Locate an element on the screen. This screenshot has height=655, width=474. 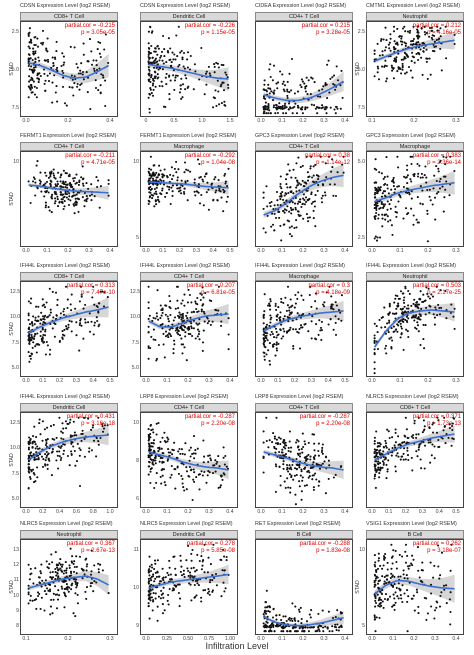
partial-cor-label: partial.cor = 0.212 is located at coordinates (436, 26).